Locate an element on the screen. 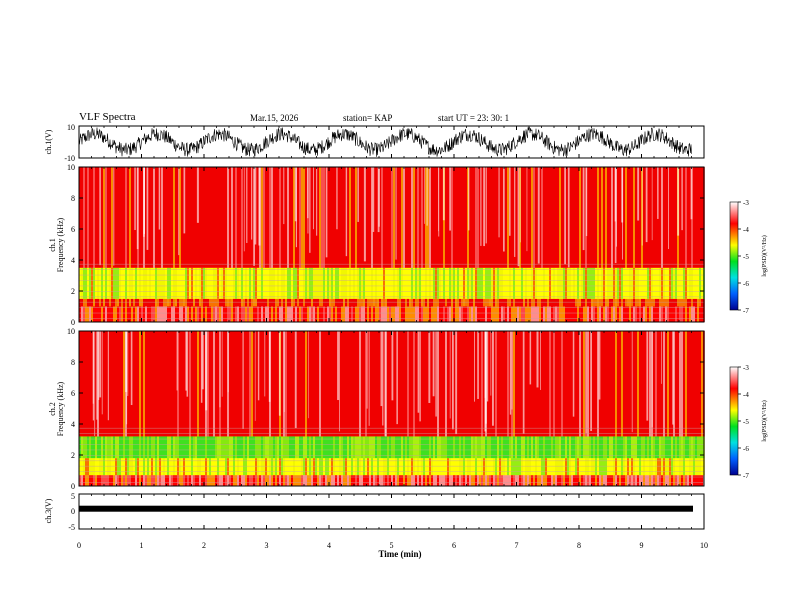 This screenshot has height=612, width=792. xtick-label: 4 is located at coordinates (329, 545).